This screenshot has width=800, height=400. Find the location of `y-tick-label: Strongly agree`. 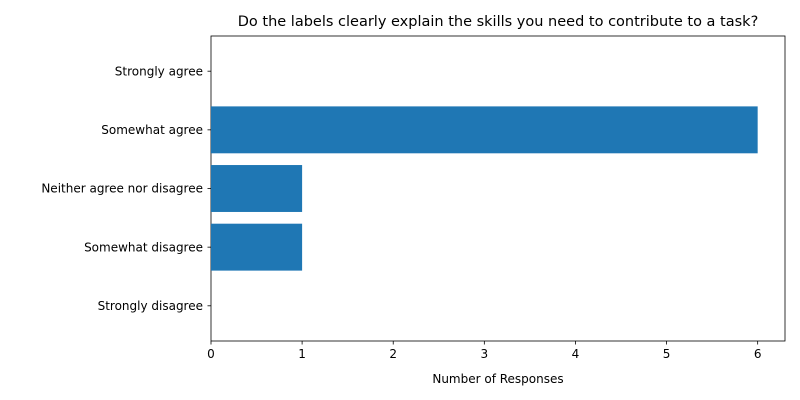

y-tick-label: Strongly agree is located at coordinates (159, 71).